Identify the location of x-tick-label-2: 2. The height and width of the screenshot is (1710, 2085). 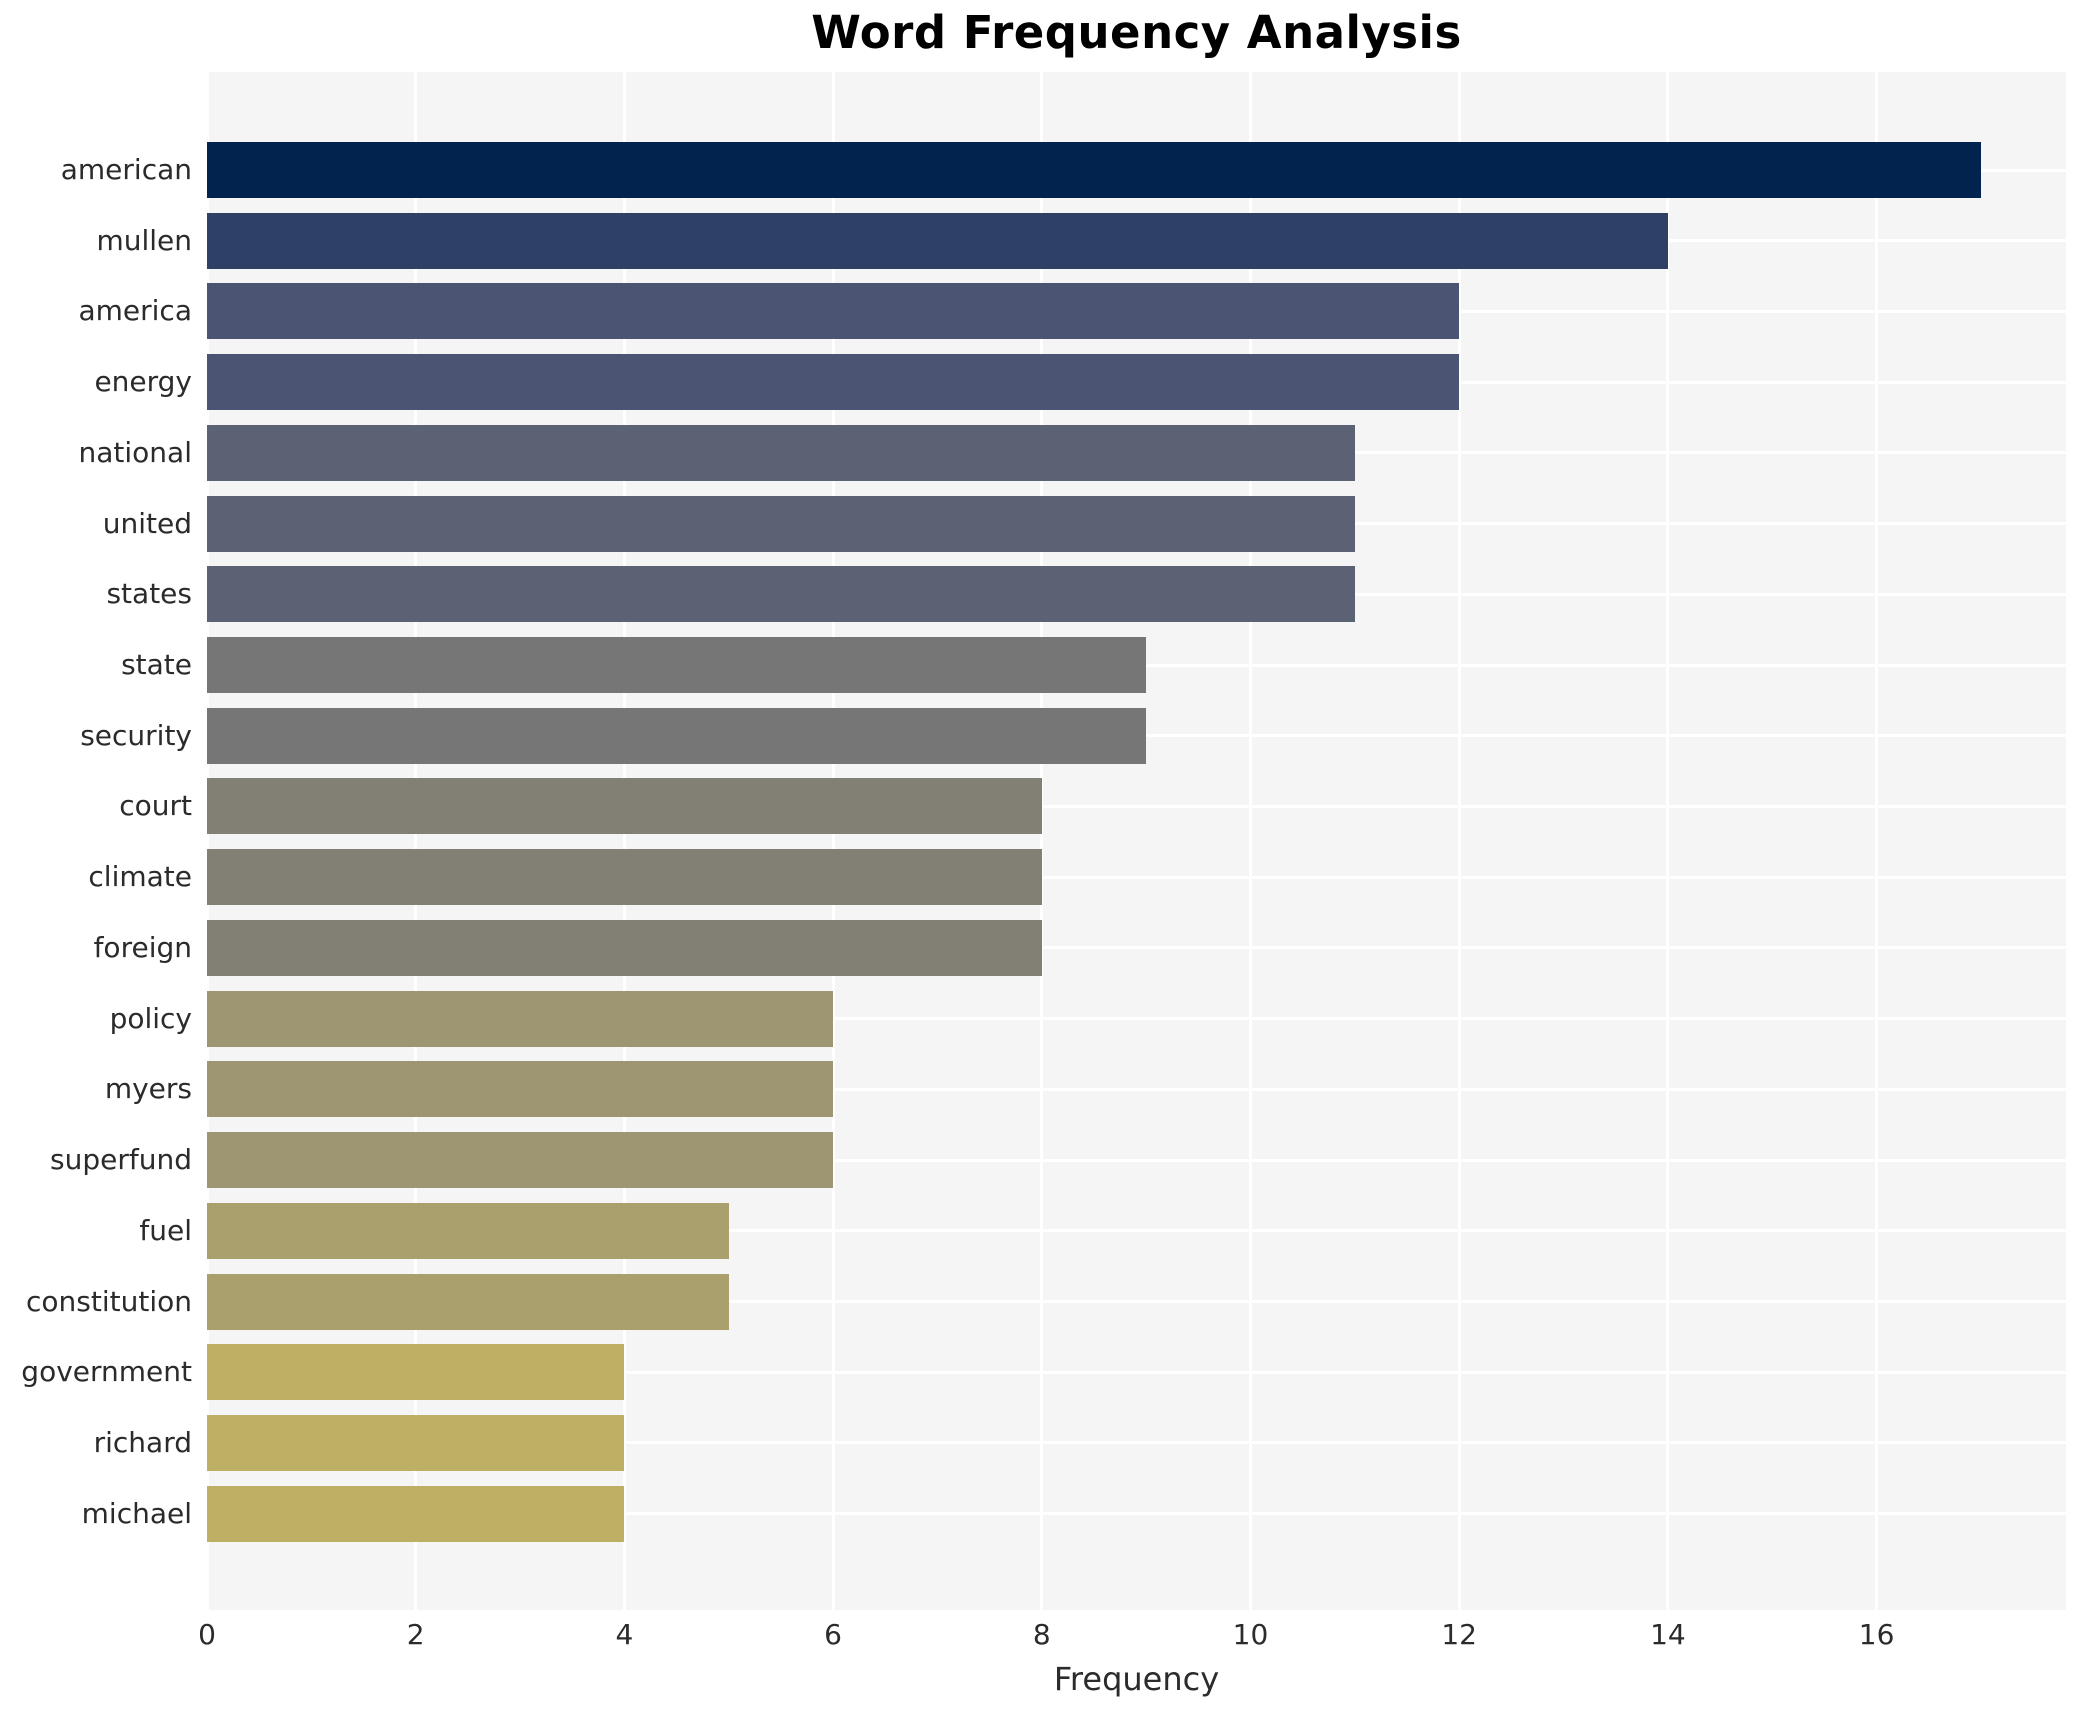
(415, 1634).